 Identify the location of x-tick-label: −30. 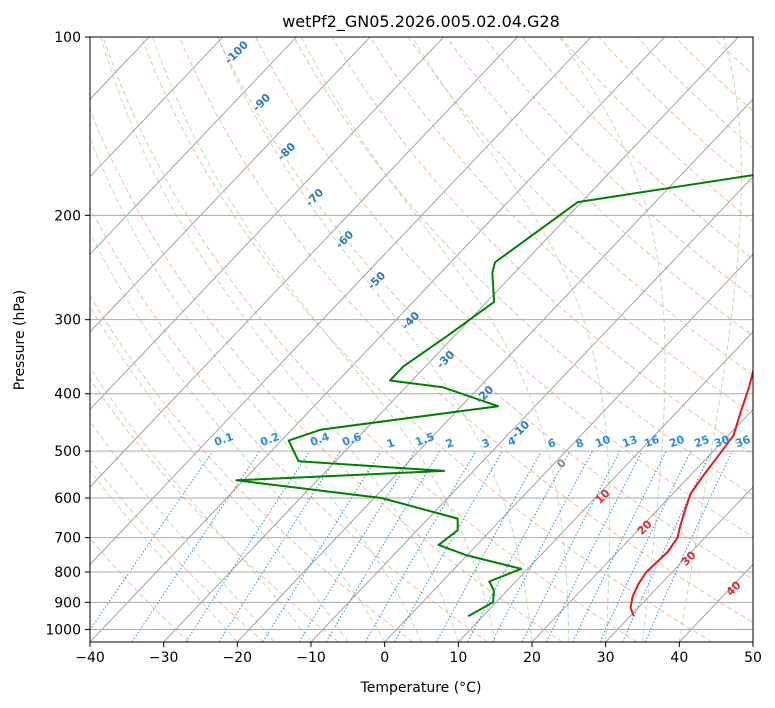
(164, 658).